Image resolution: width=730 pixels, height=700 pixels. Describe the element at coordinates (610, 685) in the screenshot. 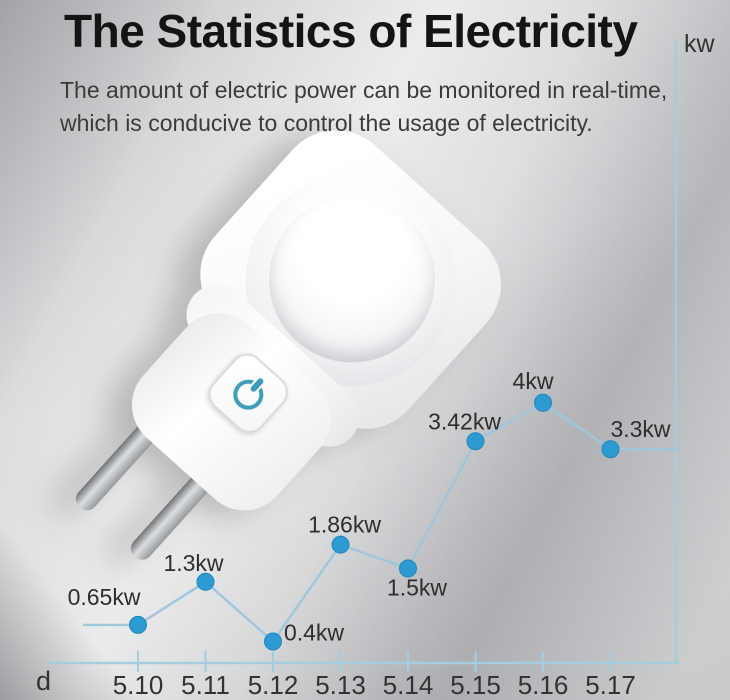

I see `x-tick-label: 5.17` at that location.